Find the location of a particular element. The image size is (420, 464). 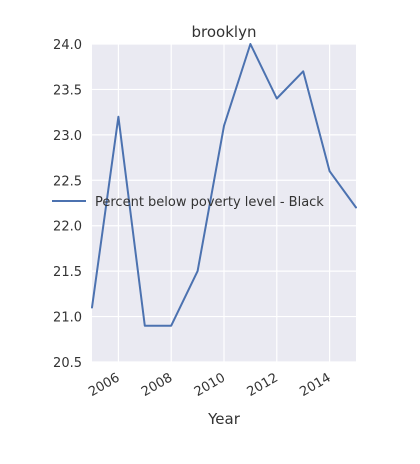

y-tick-label: 23.0 is located at coordinates (67, 136).